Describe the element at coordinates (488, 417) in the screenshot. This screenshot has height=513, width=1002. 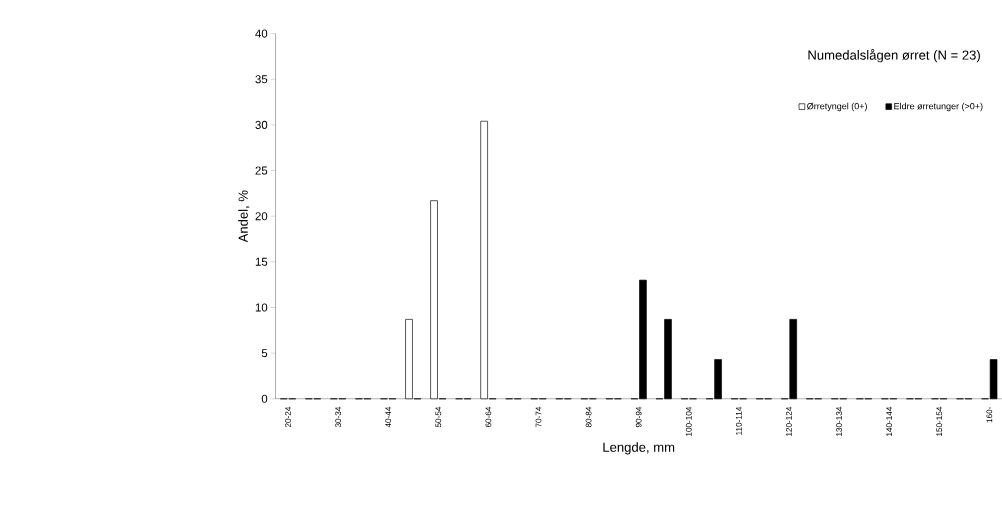
I see `x-tick-label: 60-64` at that location.